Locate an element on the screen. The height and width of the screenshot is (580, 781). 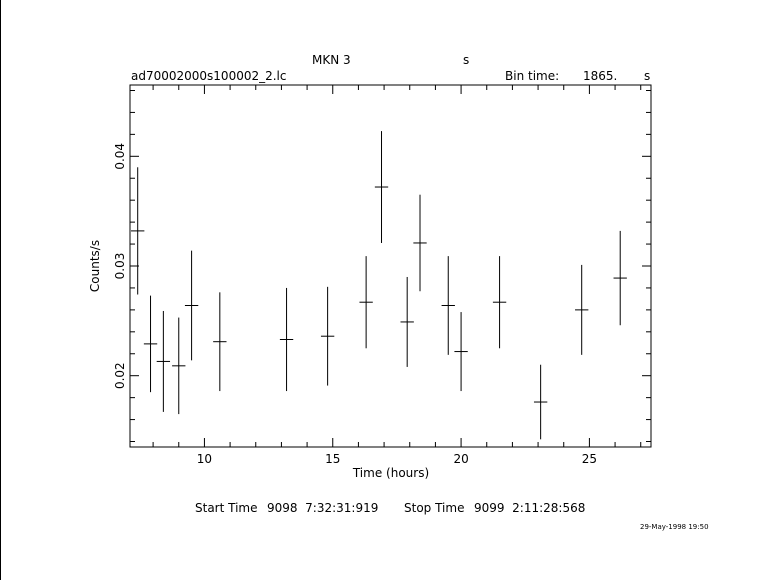
x-axis-label: Time (hours) is located at coordinates (390, 473).